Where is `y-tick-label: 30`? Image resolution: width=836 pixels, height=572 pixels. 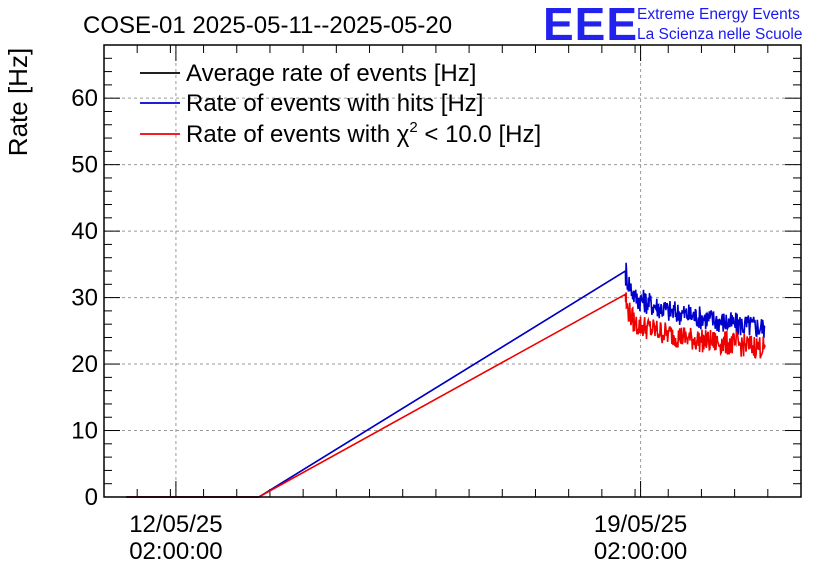
y-tick-label: 30 is located at coordinates (84, 298).